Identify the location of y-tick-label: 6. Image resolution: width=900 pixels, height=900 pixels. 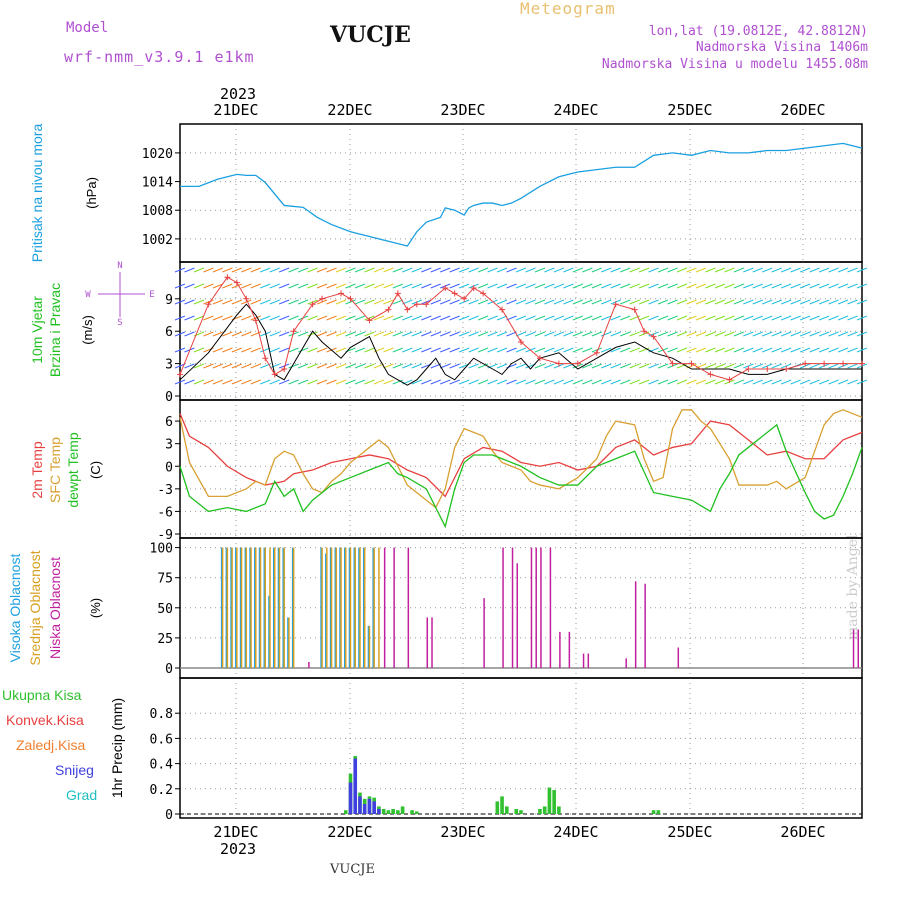
(169, 422).